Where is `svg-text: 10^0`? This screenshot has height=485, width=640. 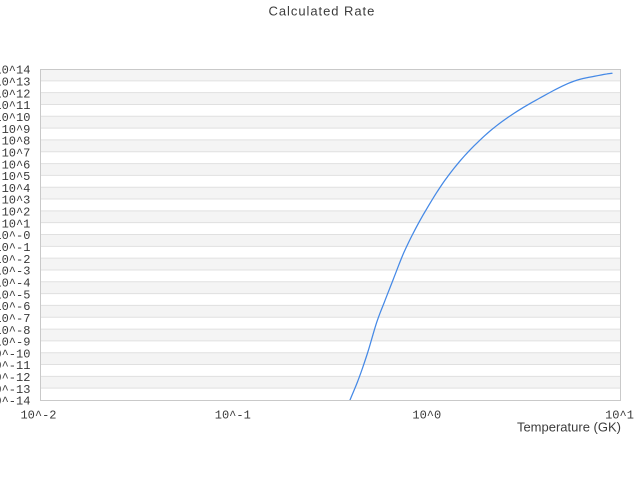
svg-text: 10^0 is located at coordinates (426, 416).